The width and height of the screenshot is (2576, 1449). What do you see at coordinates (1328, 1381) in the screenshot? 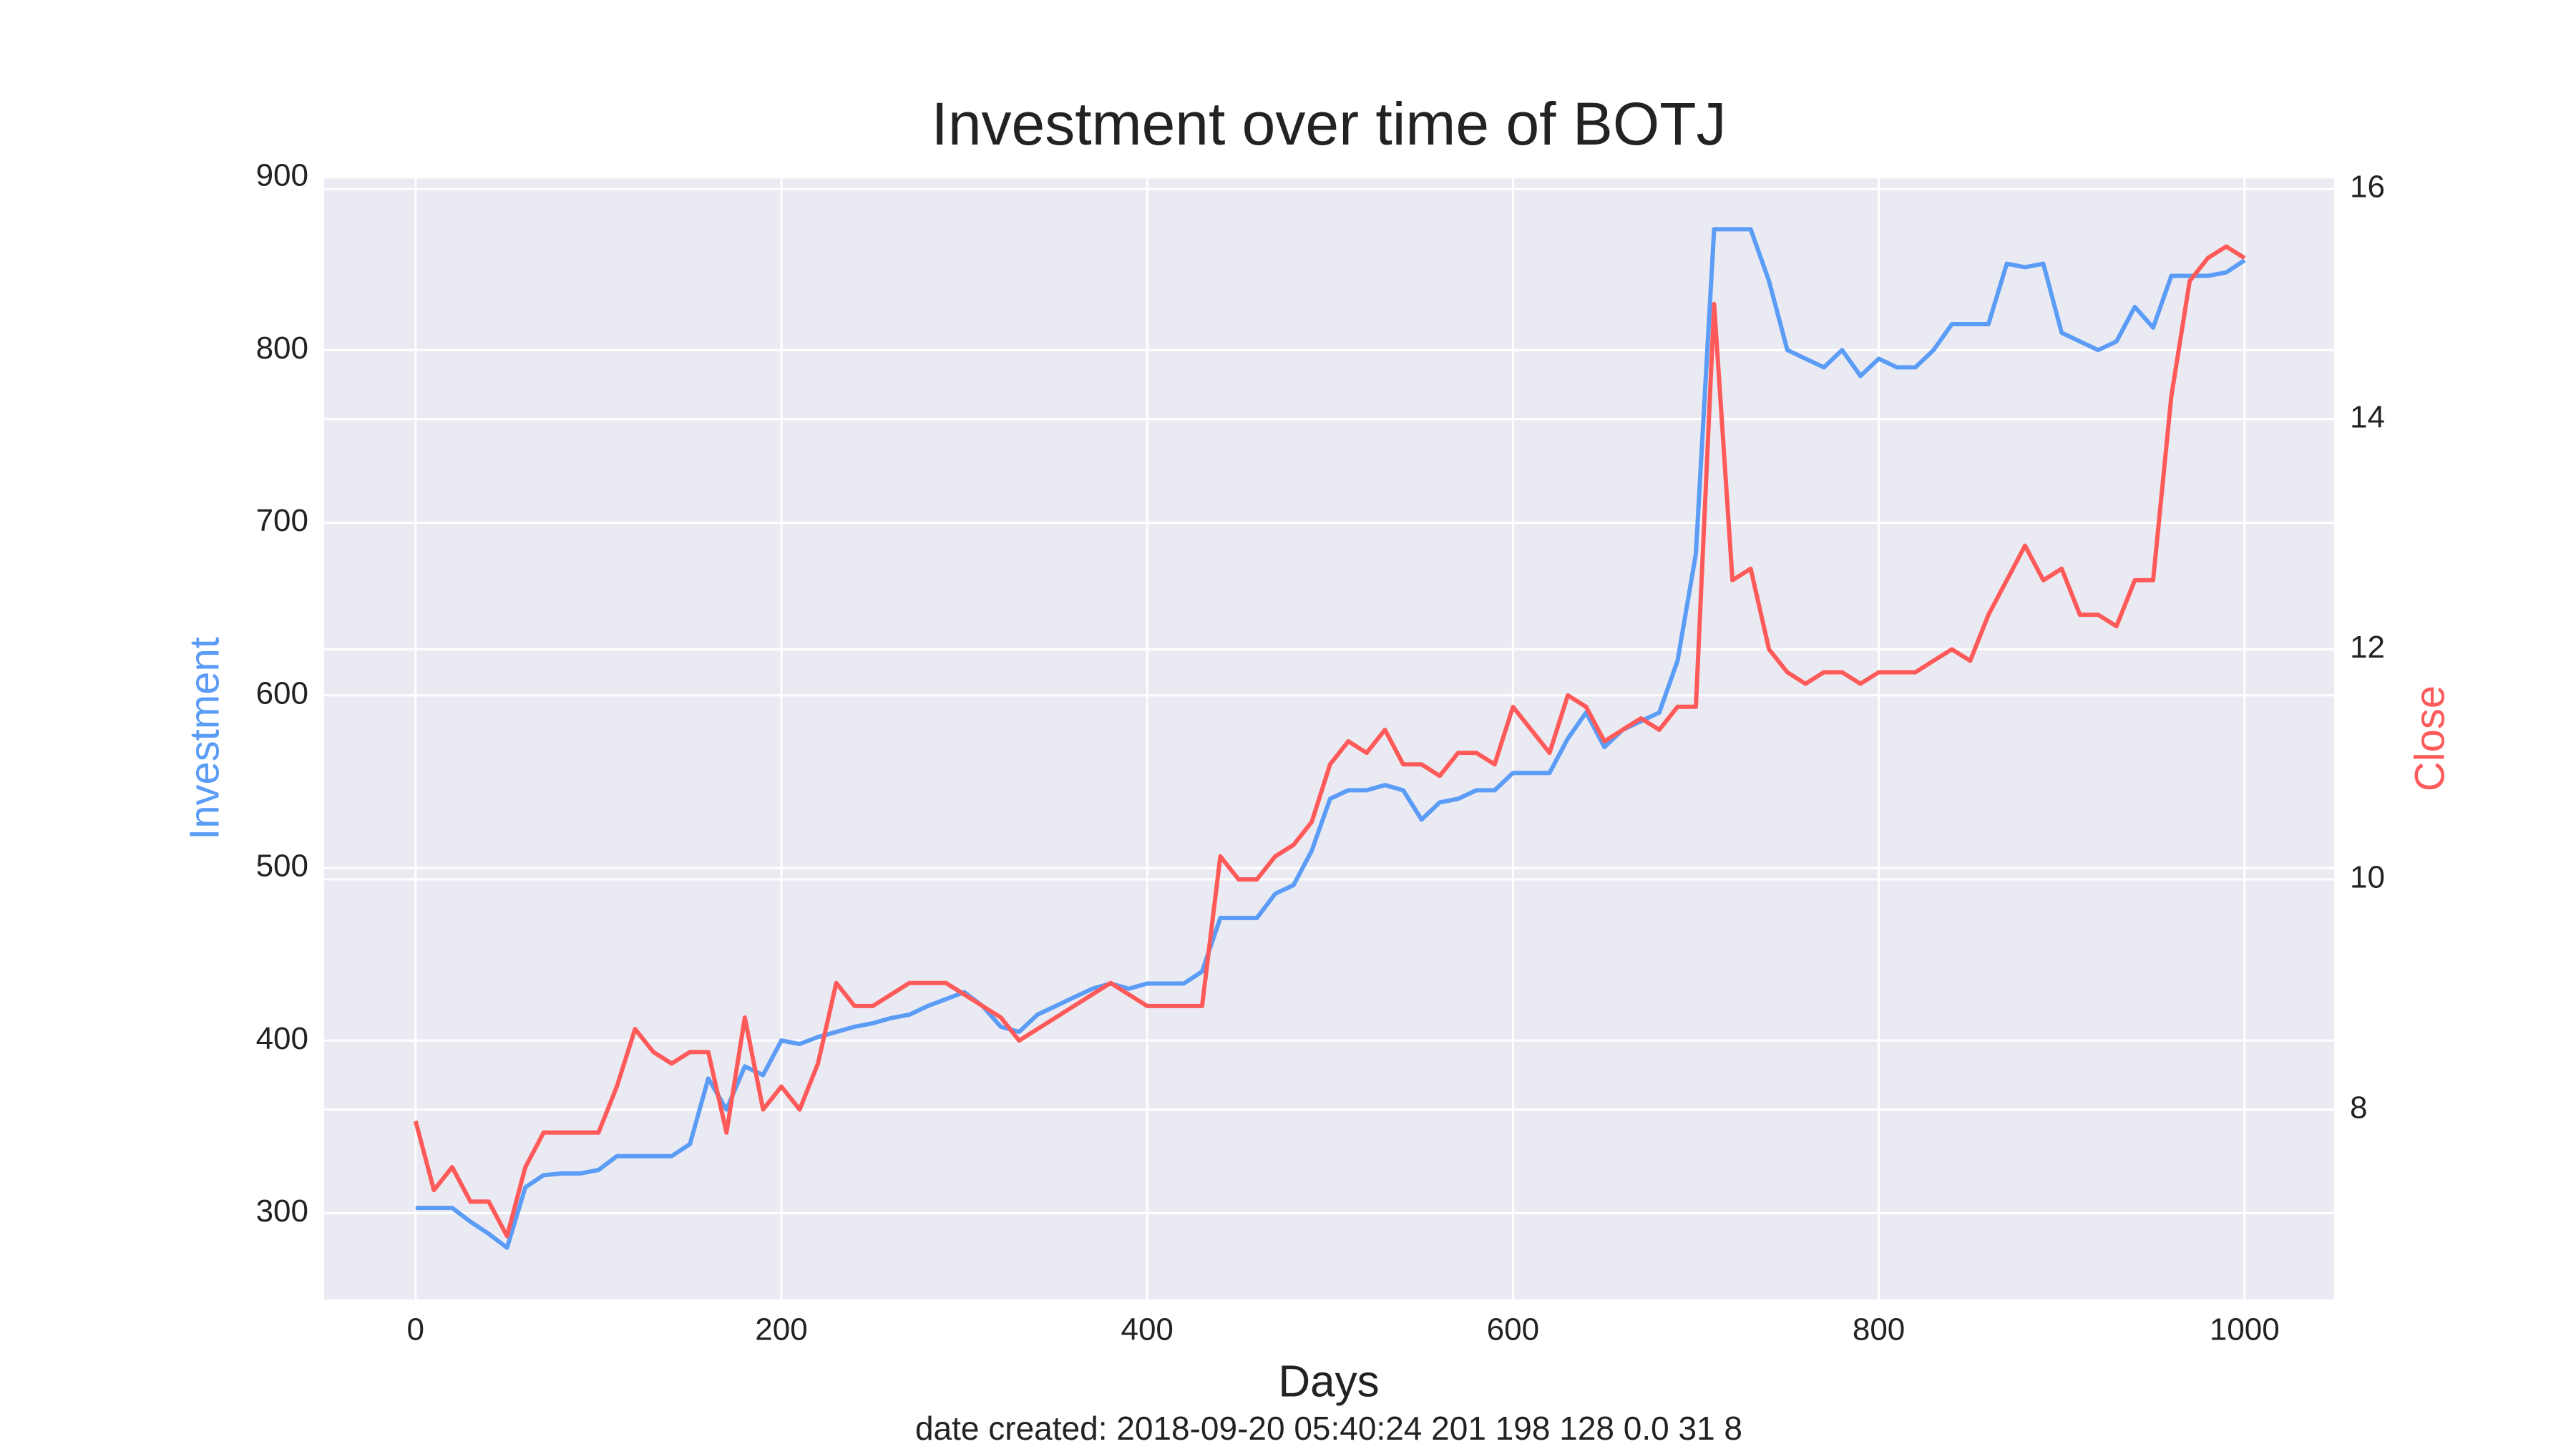
I see `x-axis-label: Days` at bounding box center [1328, 1381].